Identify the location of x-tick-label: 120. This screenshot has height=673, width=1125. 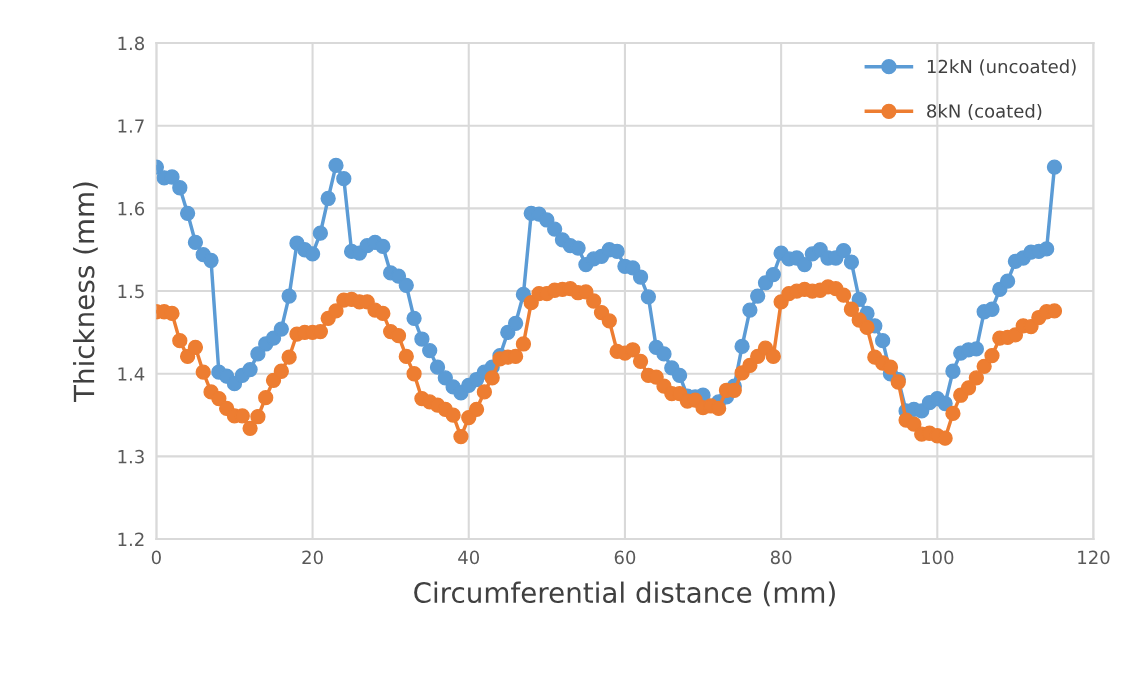
(1094, 557).